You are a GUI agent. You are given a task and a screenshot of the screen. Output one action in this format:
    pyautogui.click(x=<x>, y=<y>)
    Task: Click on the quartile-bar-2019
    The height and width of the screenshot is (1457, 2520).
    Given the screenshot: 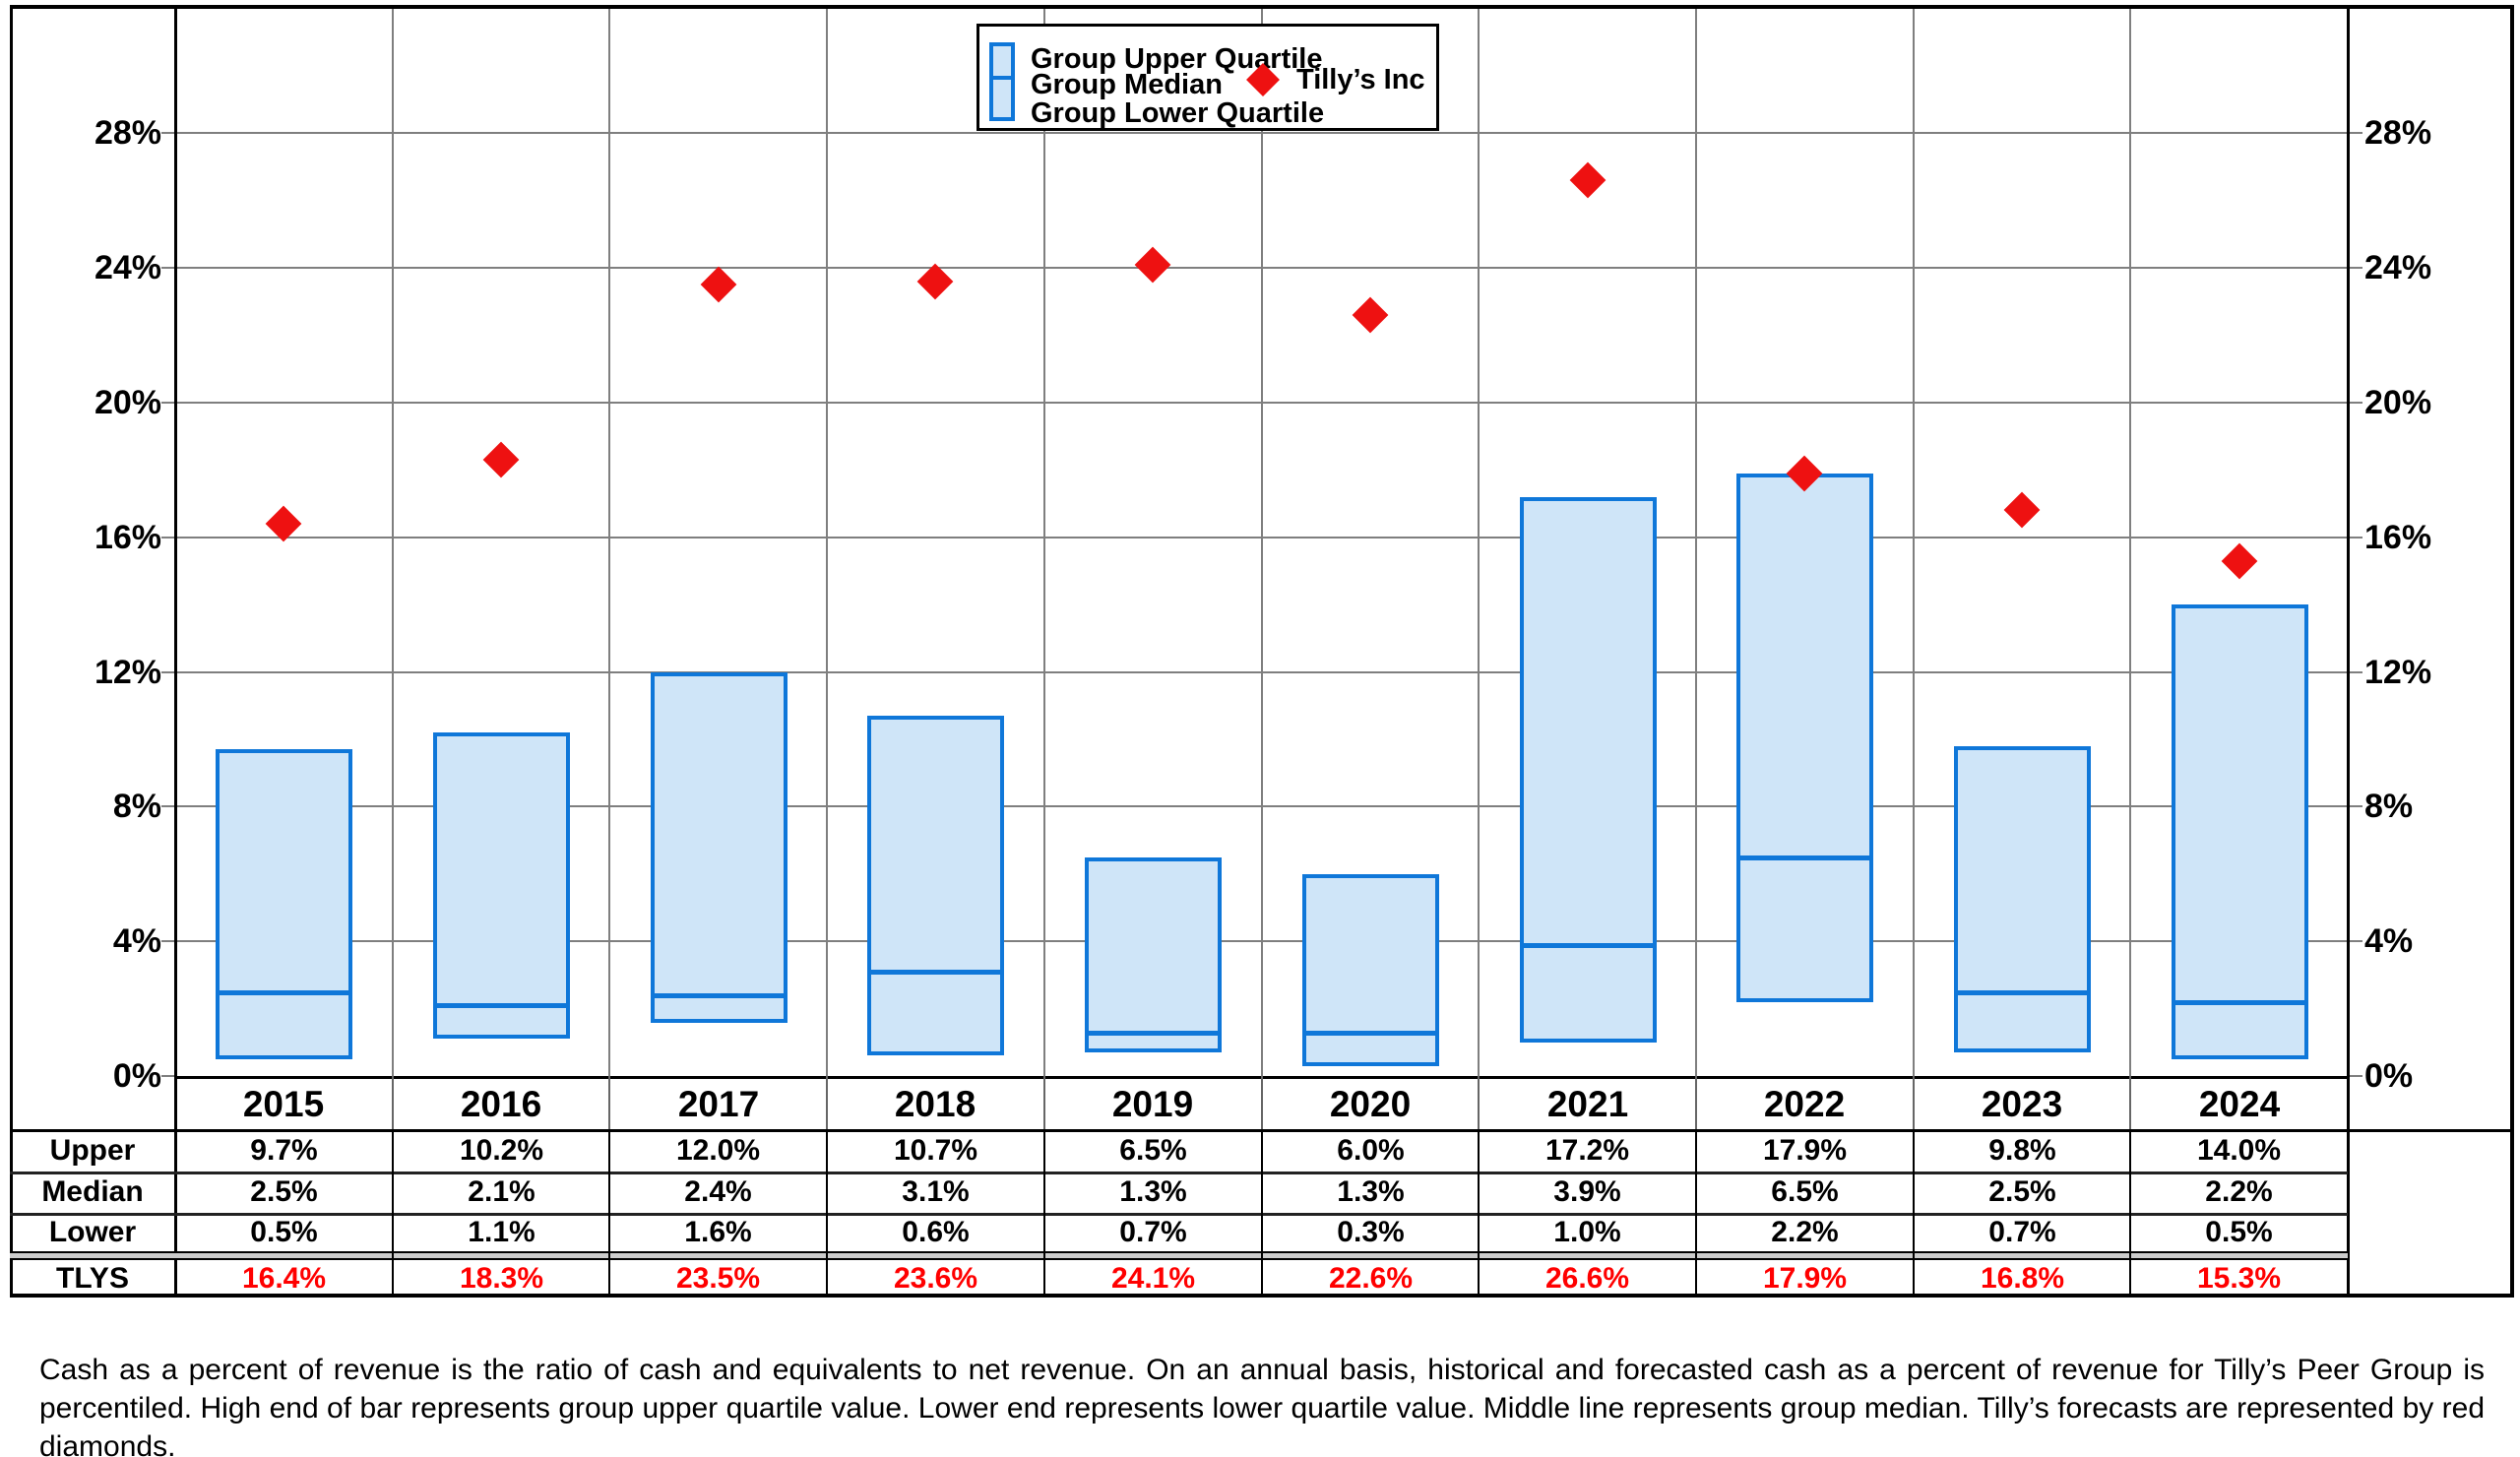 What is the action you would take?
    pyautogui.click(x=1153, y=954)
    